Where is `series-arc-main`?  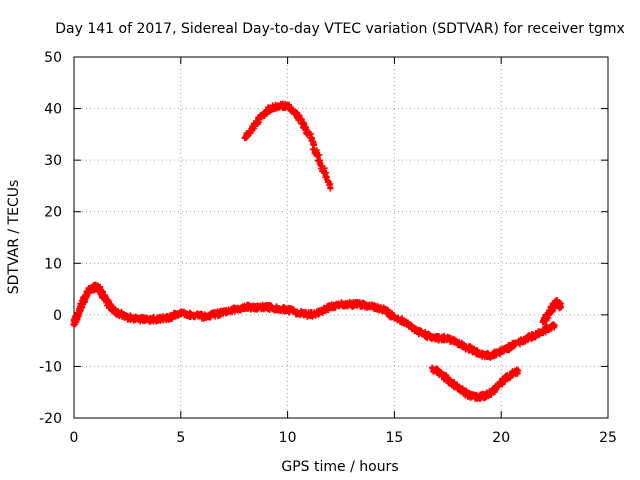 series-arc-main is located at coordinates (314, 321).